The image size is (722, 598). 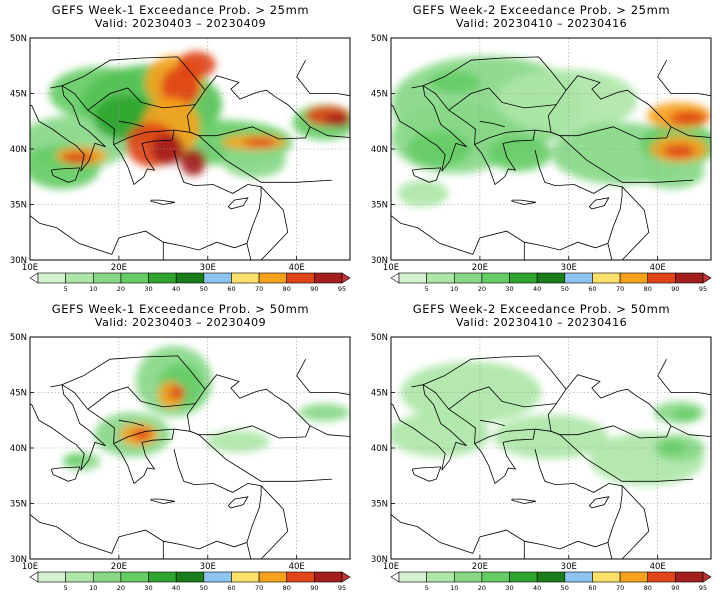 What do you see at coordinates (287, 289) in the screenshot?
I see `colorbar-label: 80` at bounding box center [287, 289].